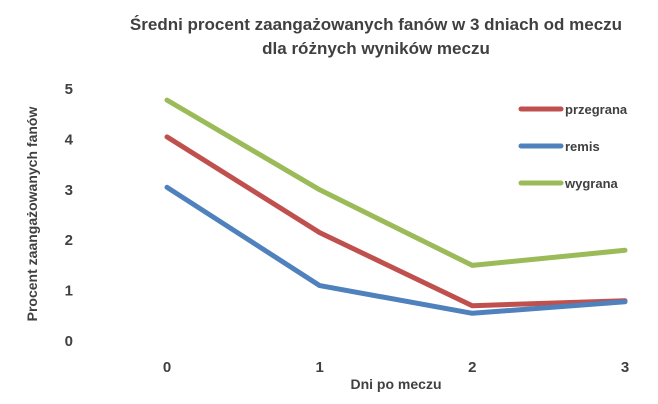 Image resolution: width=658 pixels, height=404 pixels. What do you see at coordinates (69, 291) in the screenshot?
I see `y-tick-label-1: 1` at bounding box center [69, 291].